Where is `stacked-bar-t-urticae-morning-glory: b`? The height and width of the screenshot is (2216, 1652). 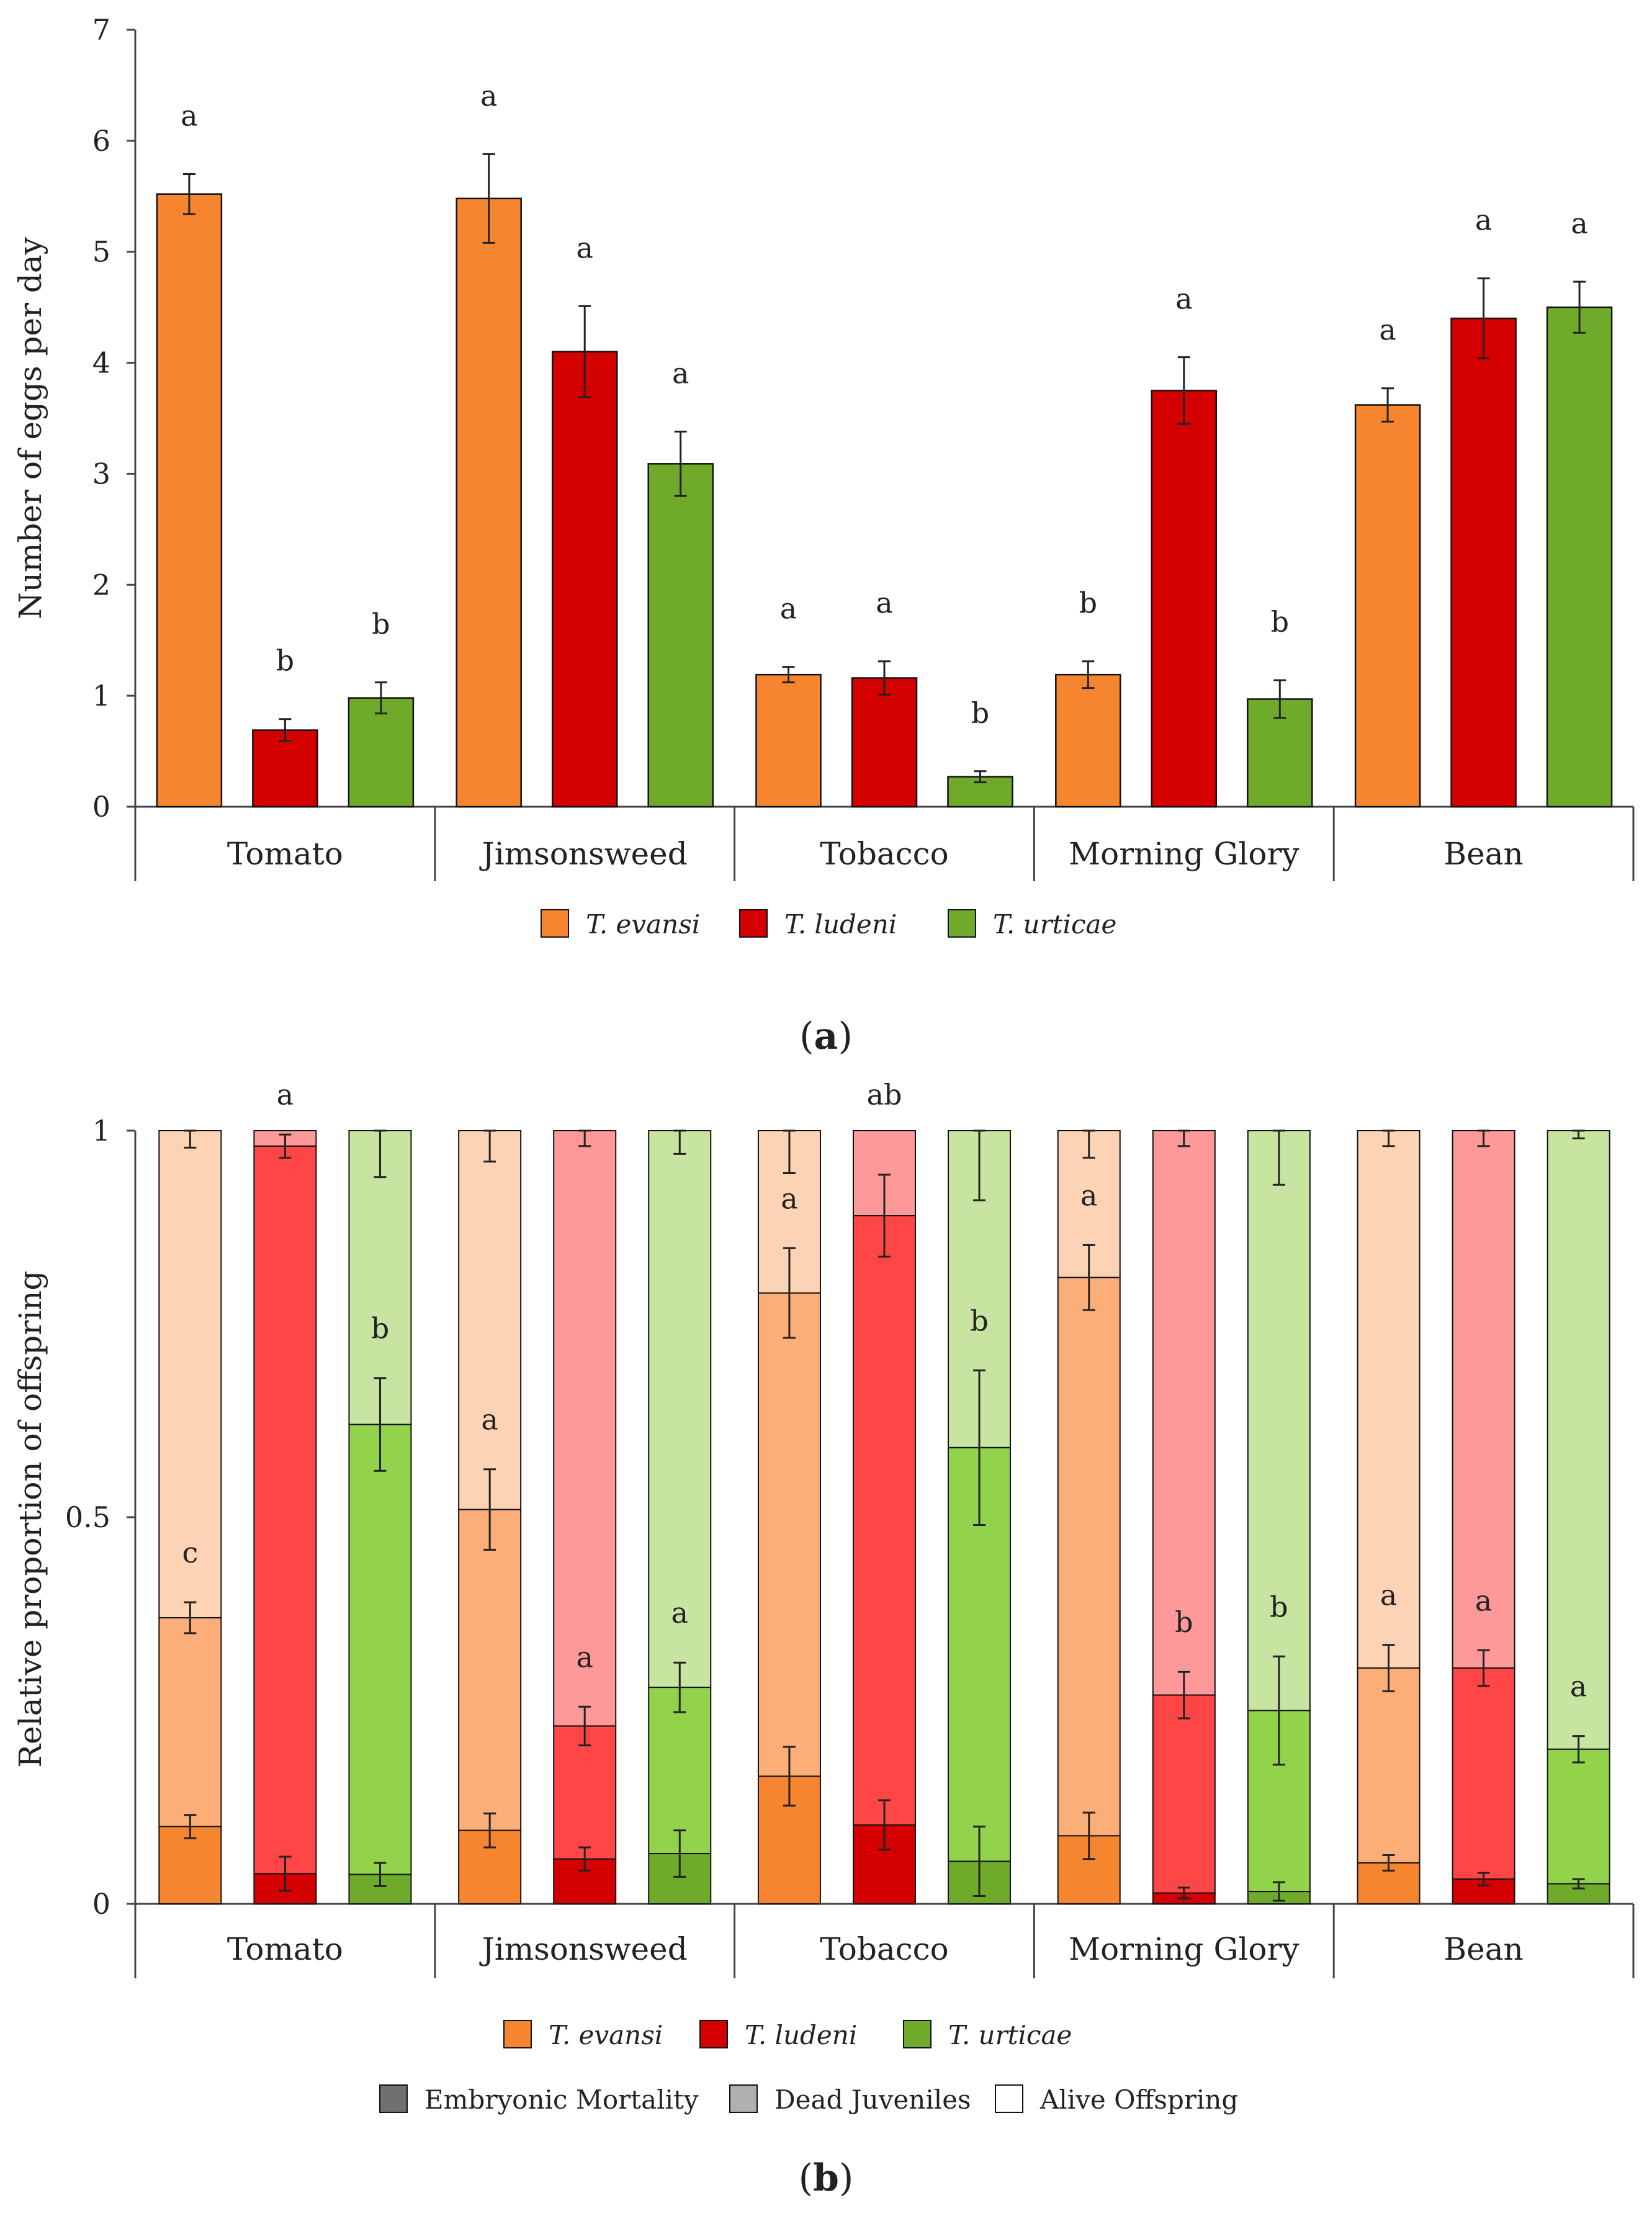
stacked-bar-t-urticae-morning-glory: b is located at coordinates (1279, 1516).